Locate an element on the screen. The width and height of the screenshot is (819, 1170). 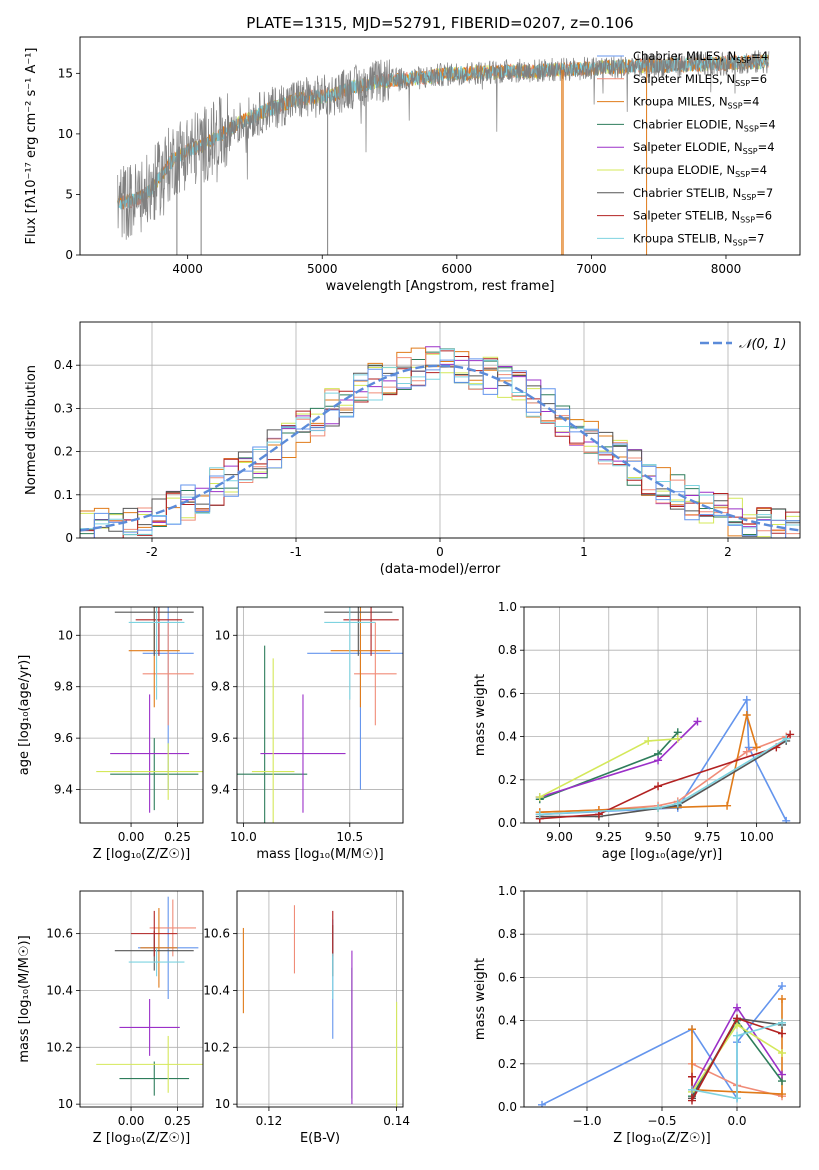
x-tick-label: 6000 is located at coordinates (457, 269).